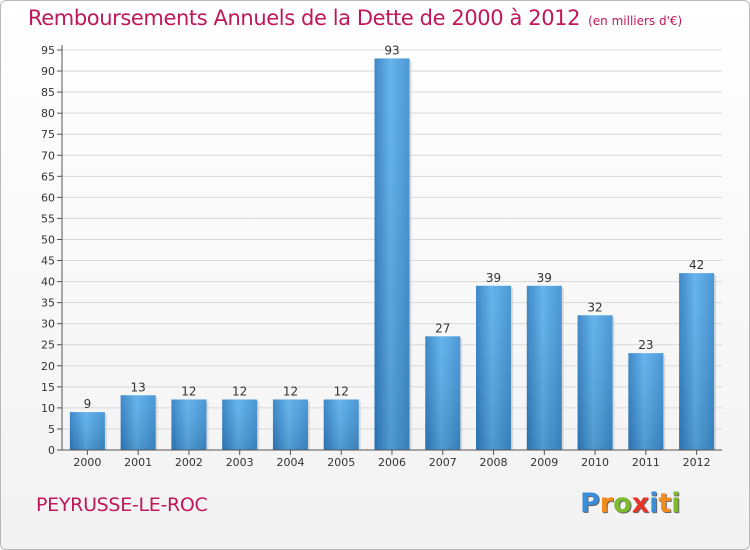  Describe the element at coordinates (391, 50) in the screenshot. I see `bar-value-label: 93` at that location.